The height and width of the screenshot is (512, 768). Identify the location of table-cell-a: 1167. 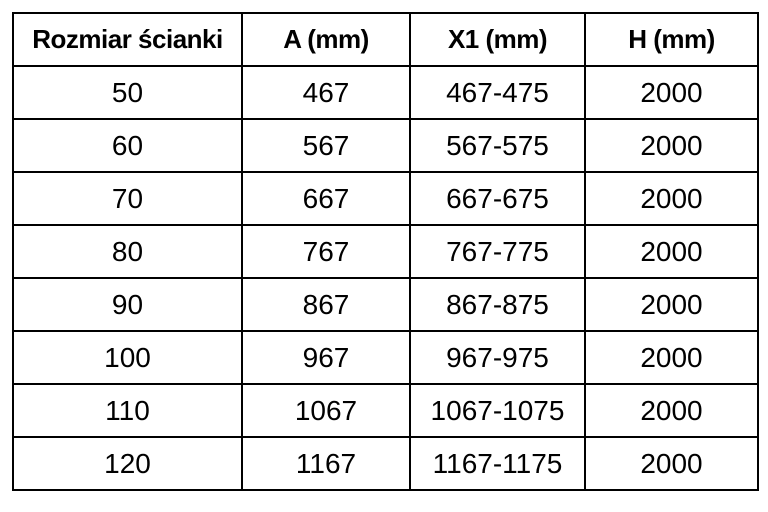
(326, 463).